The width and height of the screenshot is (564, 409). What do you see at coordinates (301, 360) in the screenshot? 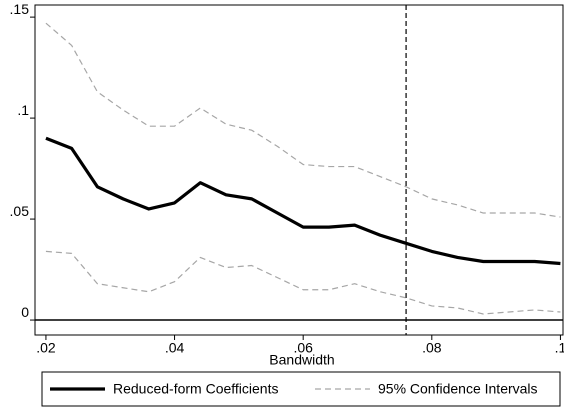
I see `x-axis-title: Bandwidth` at bounding box center [301, 360].